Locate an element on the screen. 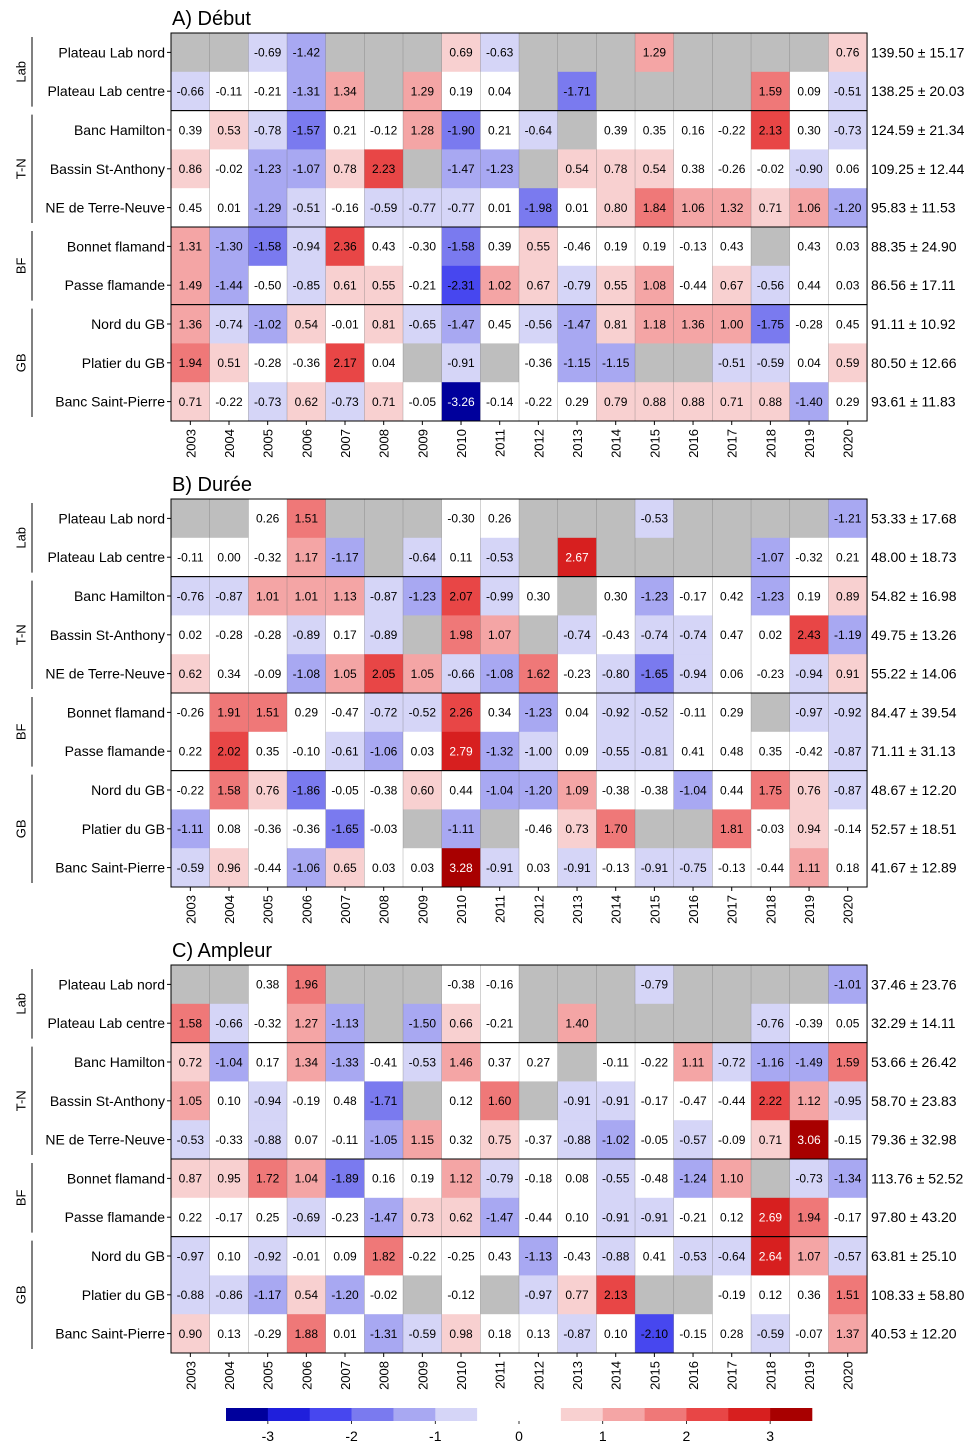 The width and height of the screenshot is (971, 1444). cell-value: 1.59 is located at coordinates (771, 92).